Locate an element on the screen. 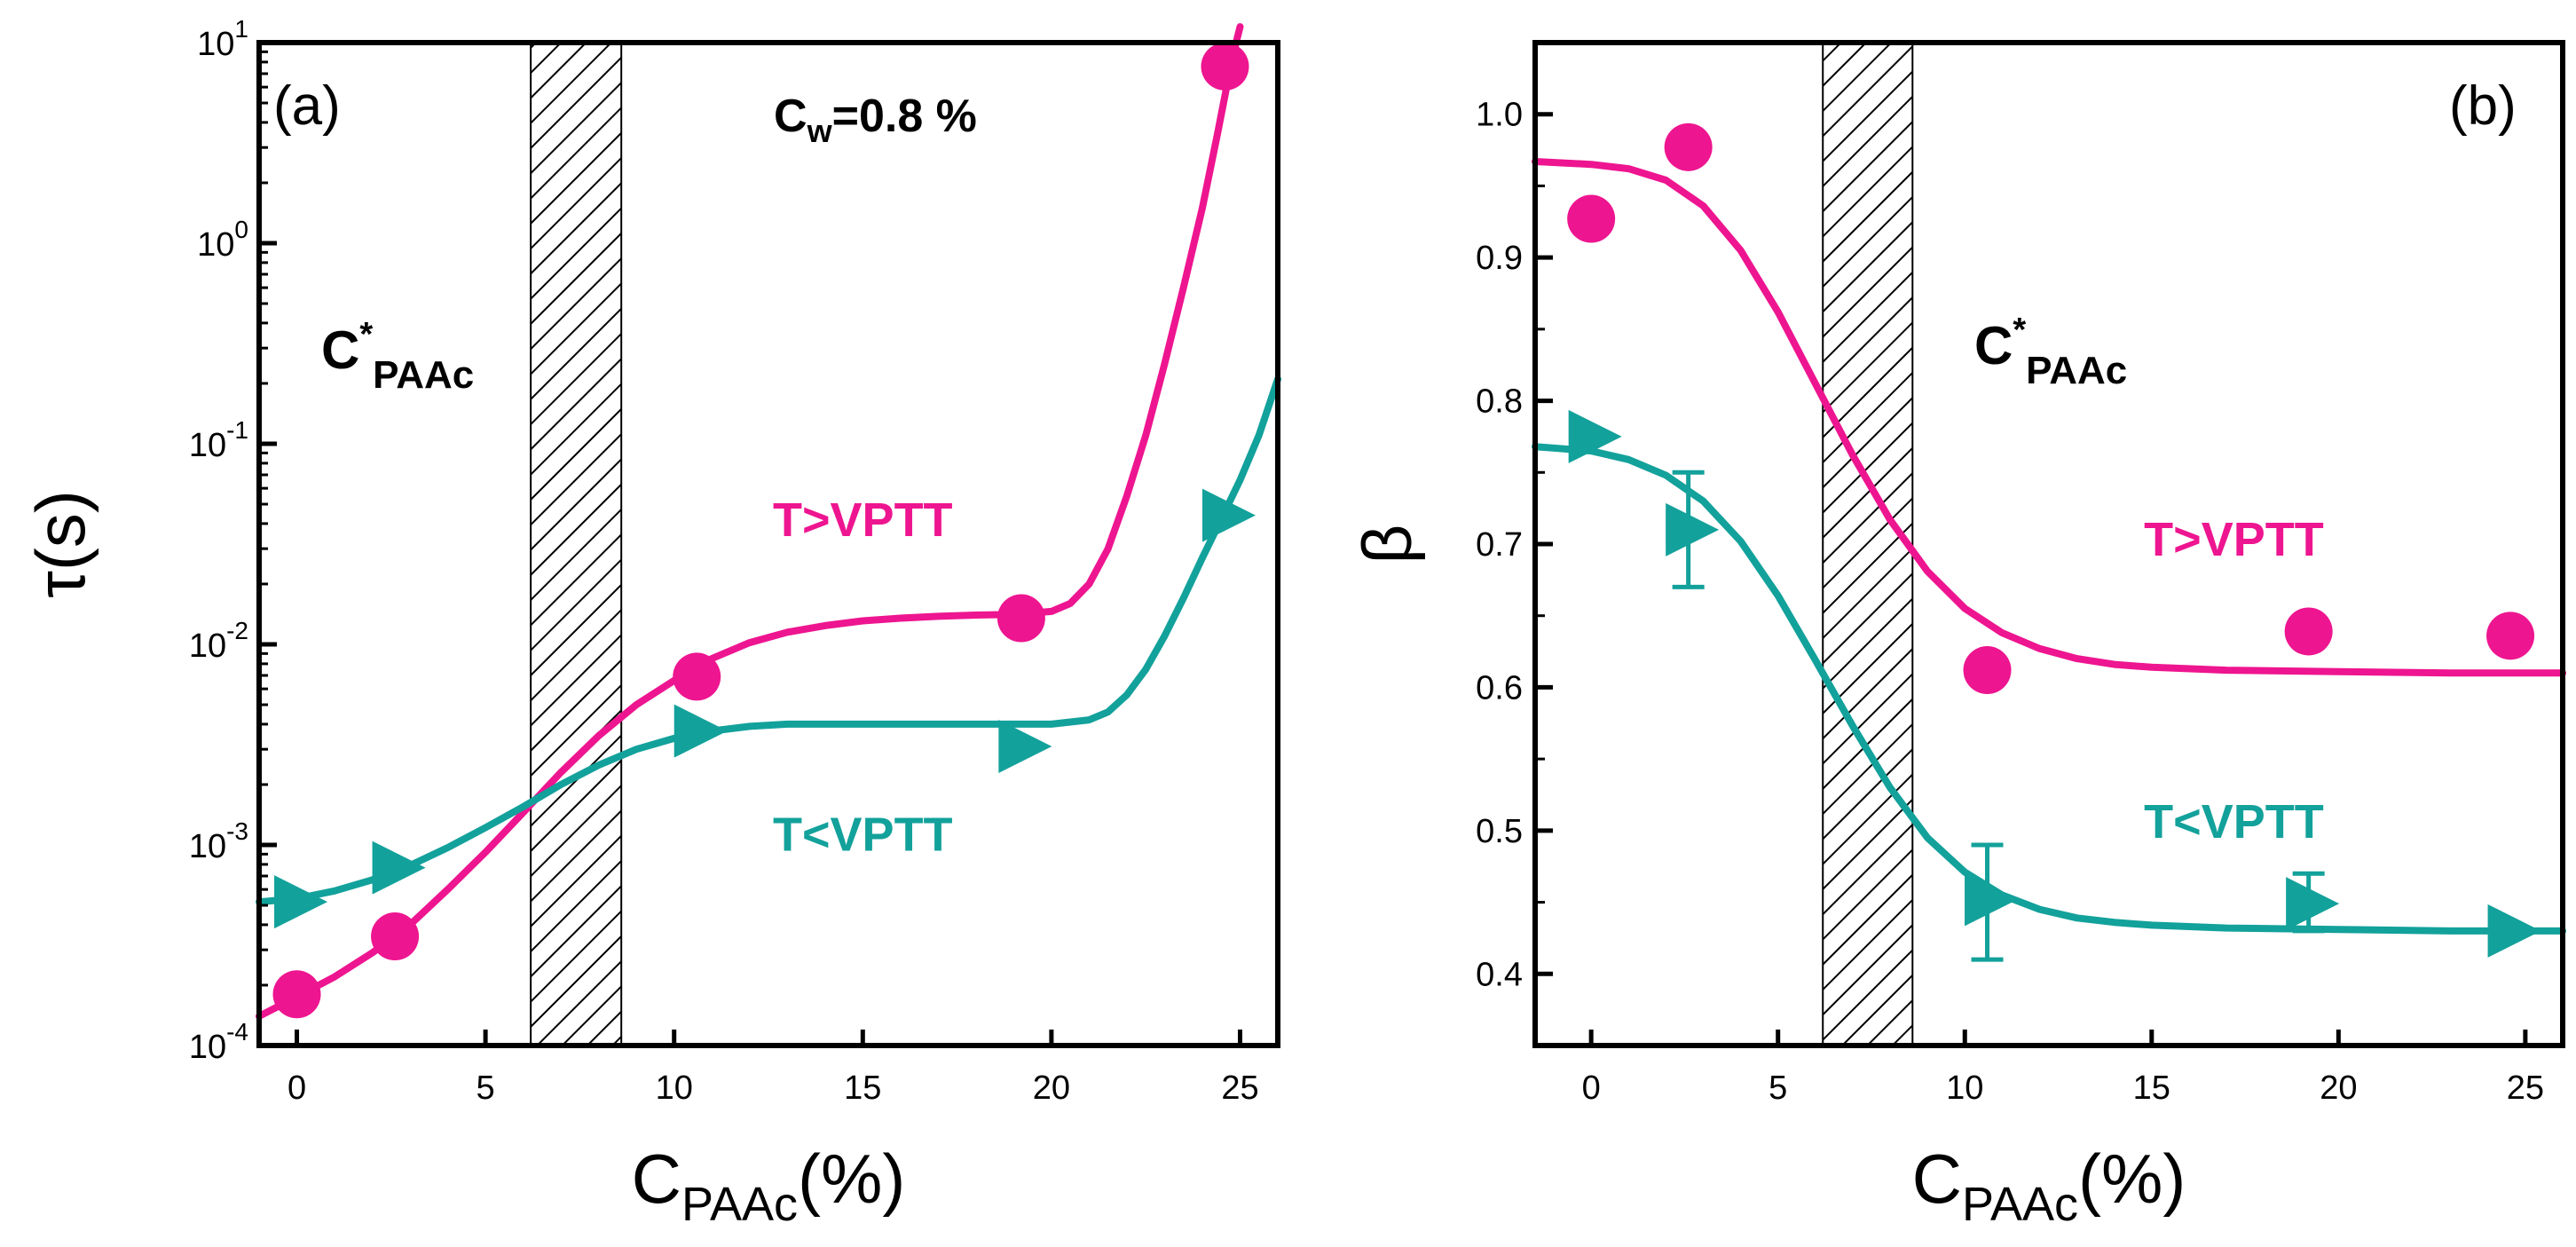 The image size is (2576, 1247). cw-sub: w is located at coordinates (820, 131).